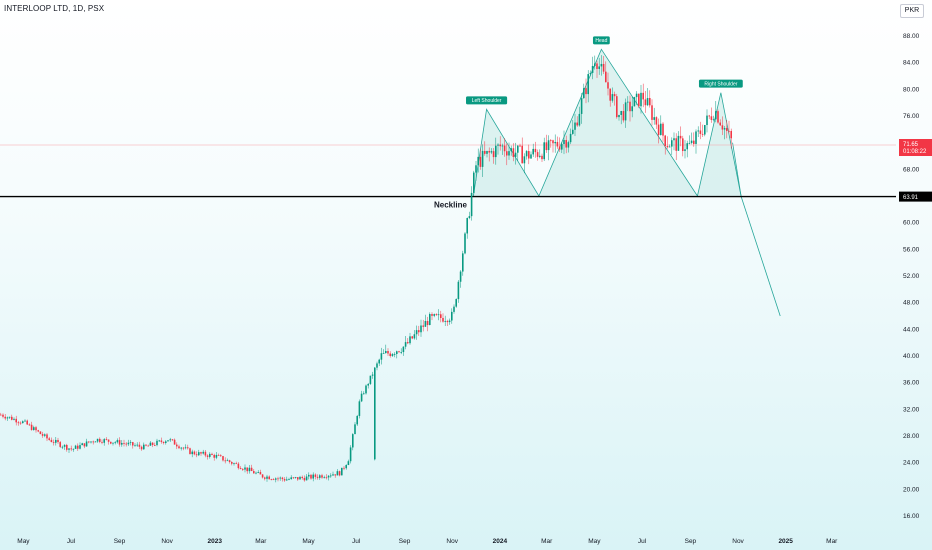 Image resolution: width=932 pixels, height=550 pixels. What do you see at coordinates (547, 541) in the screenshot?
I see `x-tick-label: Mar` at bounding box center [547, 541].